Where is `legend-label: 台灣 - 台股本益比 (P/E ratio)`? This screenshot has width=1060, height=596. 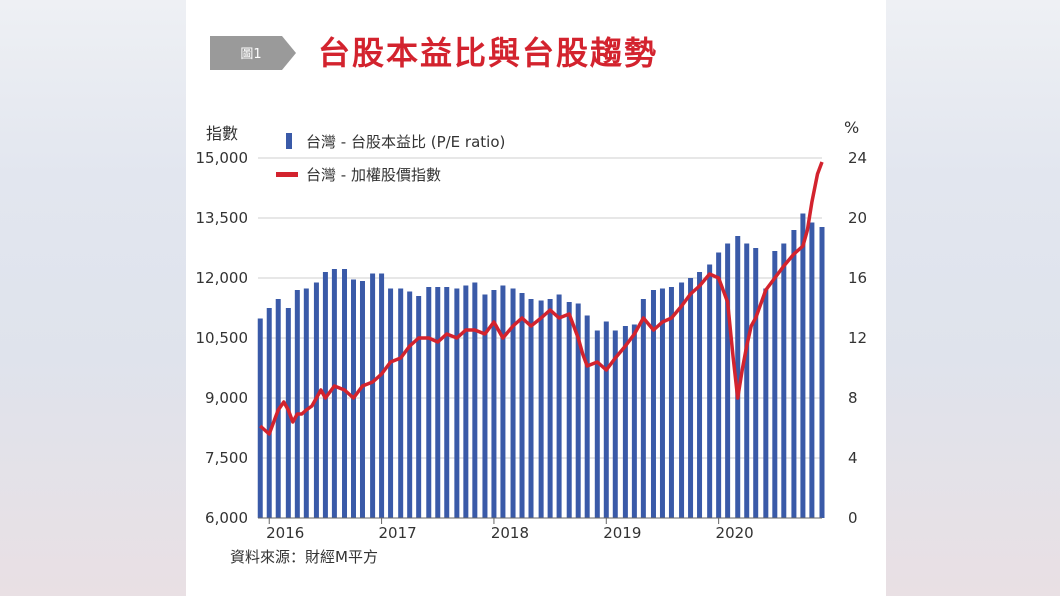 legend-label: 台灣 - 台股本益比 (P/E ratio) is located at coordinates (405, 142).